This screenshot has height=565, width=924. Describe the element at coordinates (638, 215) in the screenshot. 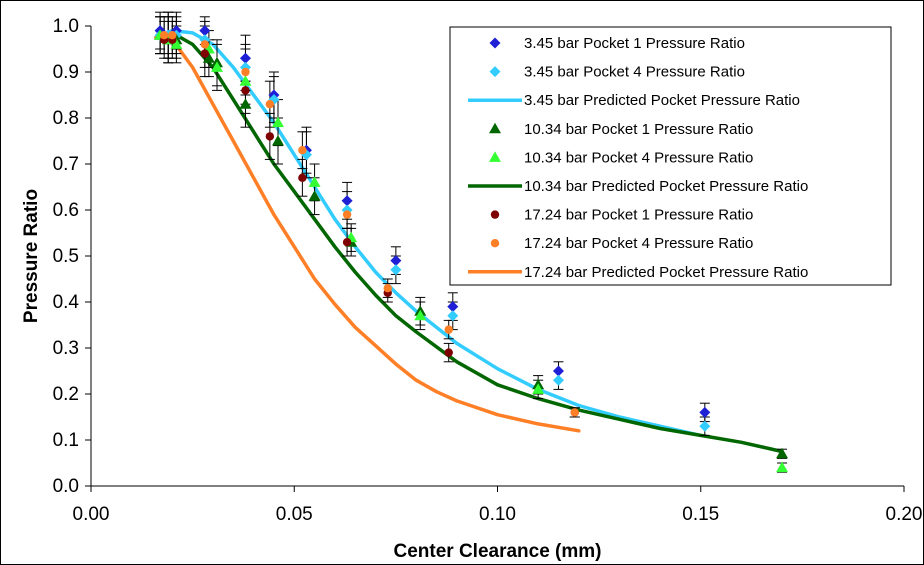

I see `legend-label: 17.24 bar Pocket 1 Pressure Ratio` at that location.